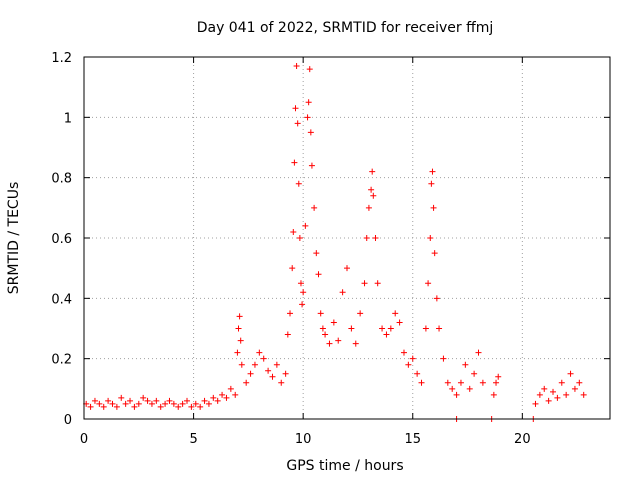 The width and height of the screenshot is (640, 480). What do you see at coordinates (61, 360) in the screenshot?
I see `y-tick-label: 0.2` at bounding box center [61, 360].